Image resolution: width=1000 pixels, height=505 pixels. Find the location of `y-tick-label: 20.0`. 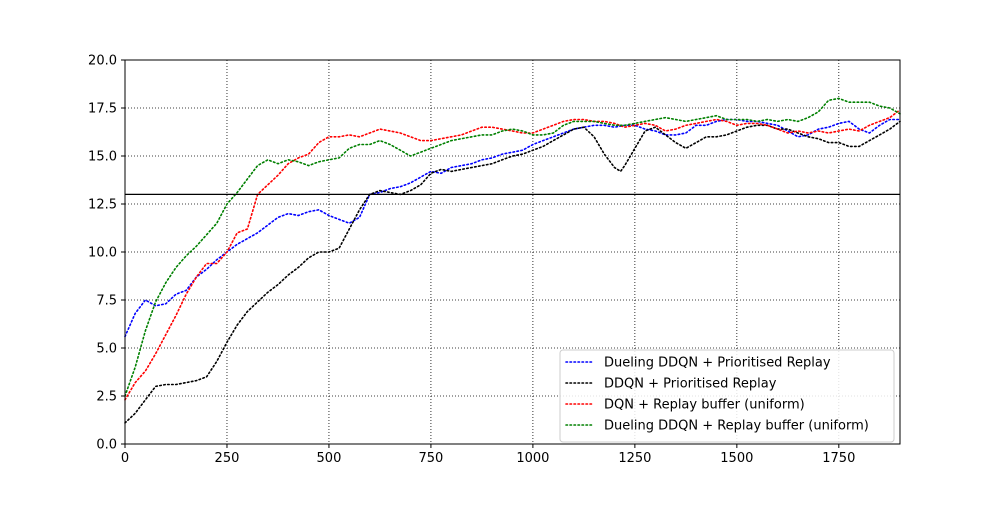

y-tick-label: 20.0 is located at coordinates (102, 61).